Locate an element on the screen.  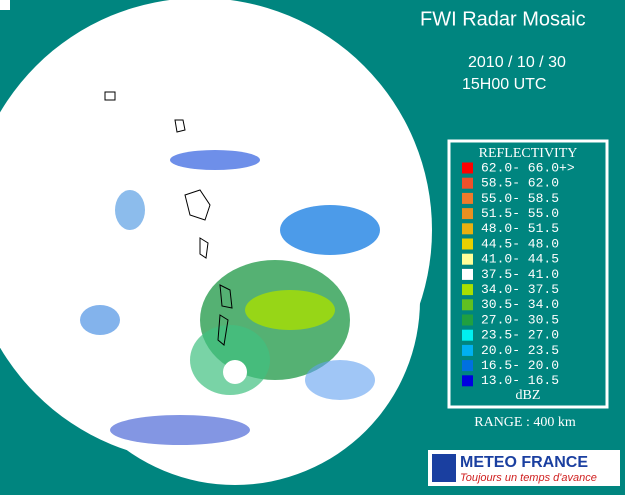
legend-label: 48.0- 51.5 is located at coordinates (520, 228).